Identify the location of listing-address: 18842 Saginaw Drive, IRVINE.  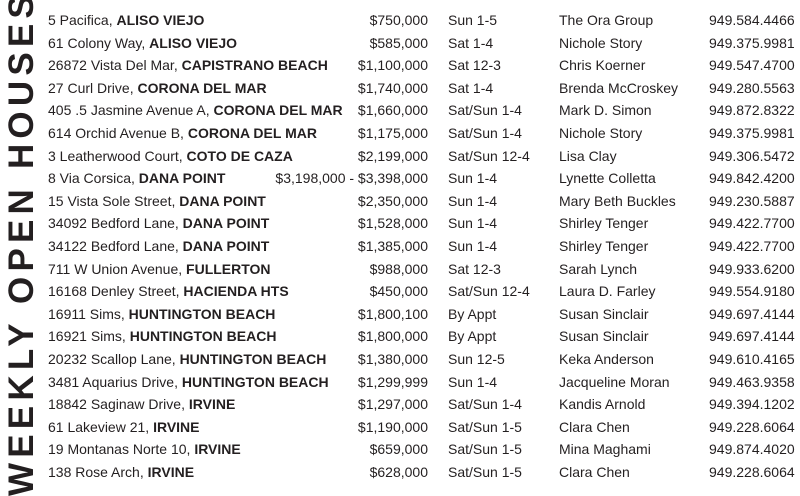
(141, 404).